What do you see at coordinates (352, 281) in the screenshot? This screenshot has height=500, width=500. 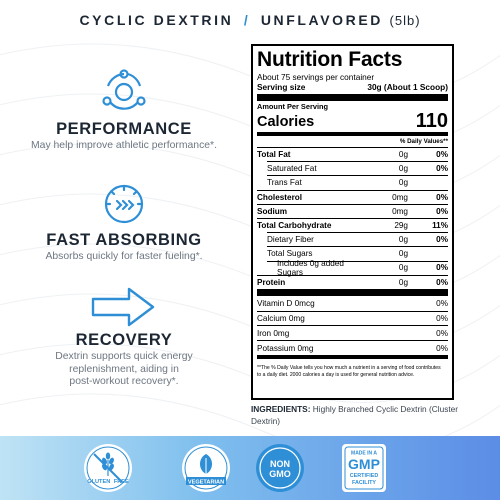 I see `nutrient-row: Protein 0g 0%` at bounding box center [352, 281].